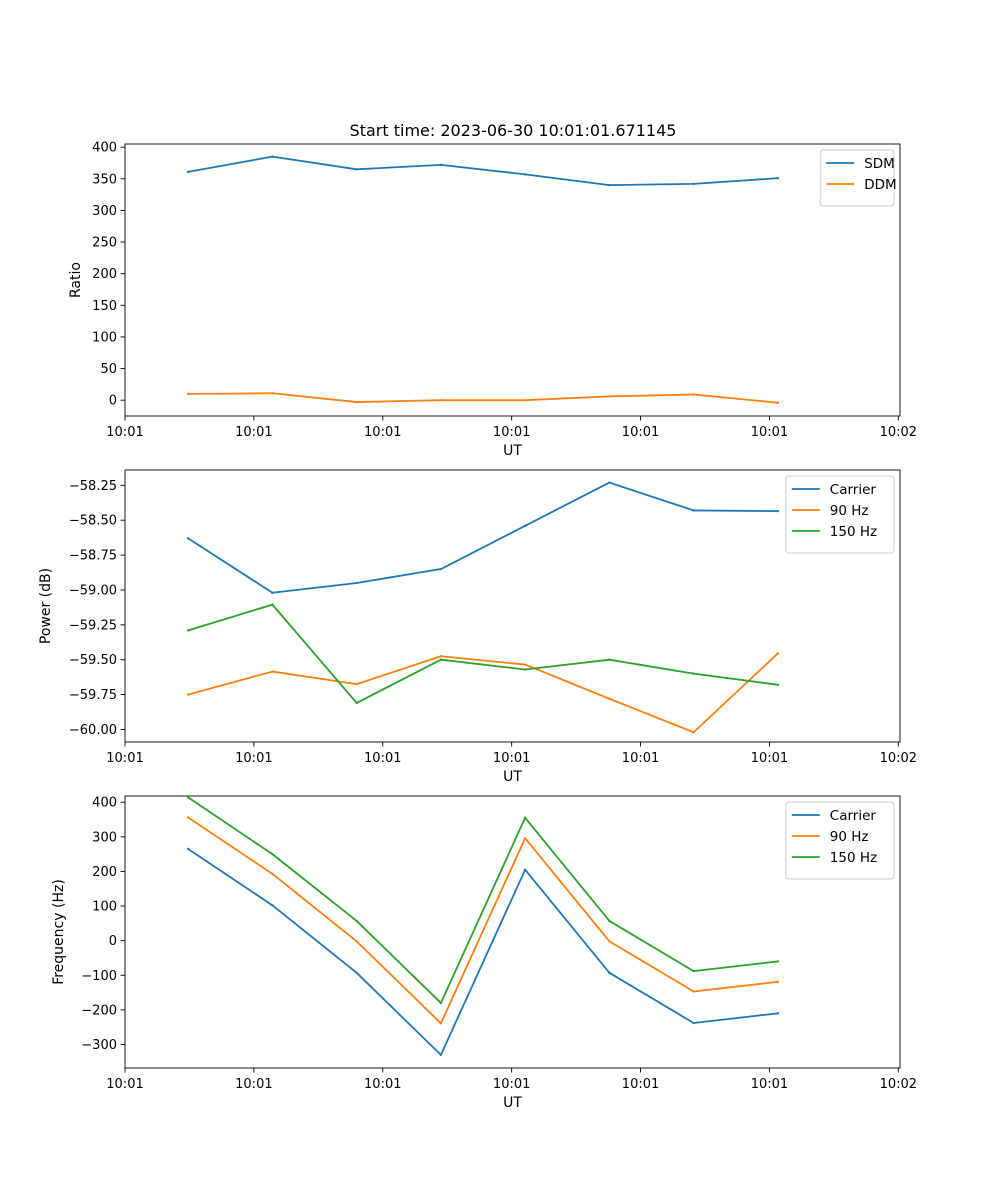 The width and height of the screenshot is (1000, 1200). What do you see at coordinates (108, 369) in the screenshot?
I see `y-tick-label: 50` at bounding box center [108, 369].